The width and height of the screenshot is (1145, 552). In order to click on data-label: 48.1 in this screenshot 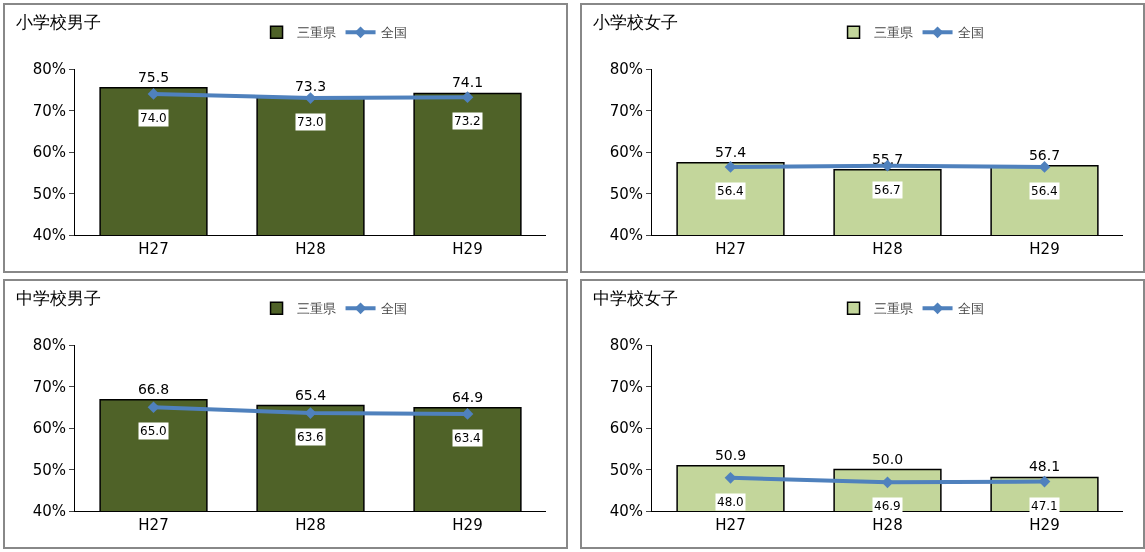, I will do `click(1044, 466)`.